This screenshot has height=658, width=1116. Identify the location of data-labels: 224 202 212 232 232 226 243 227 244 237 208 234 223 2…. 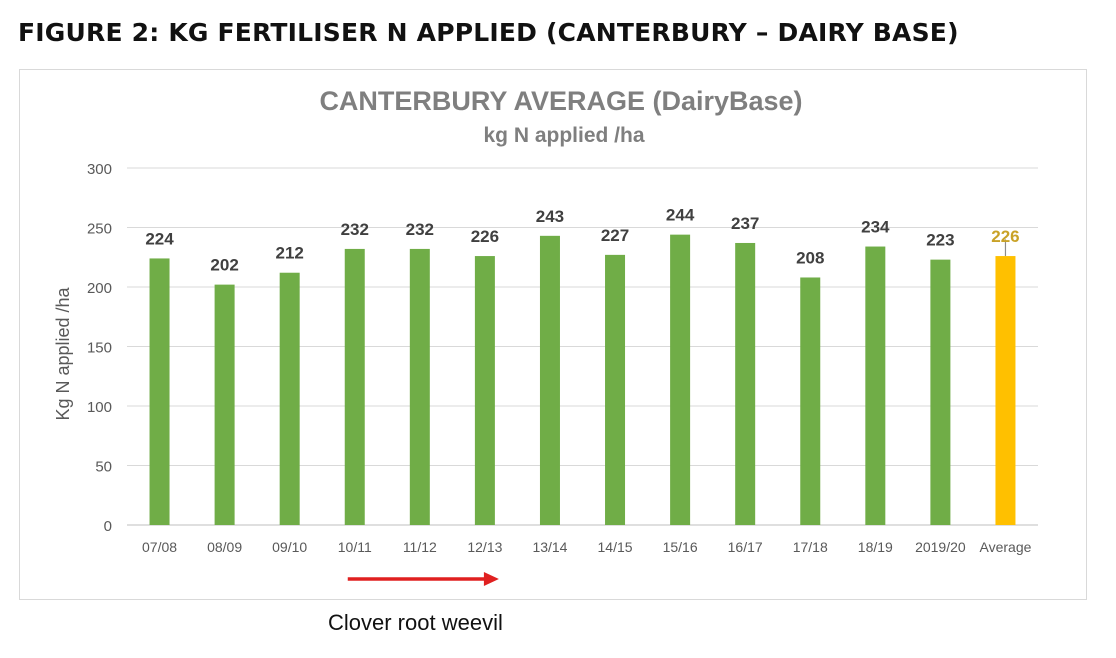
(582, 240).